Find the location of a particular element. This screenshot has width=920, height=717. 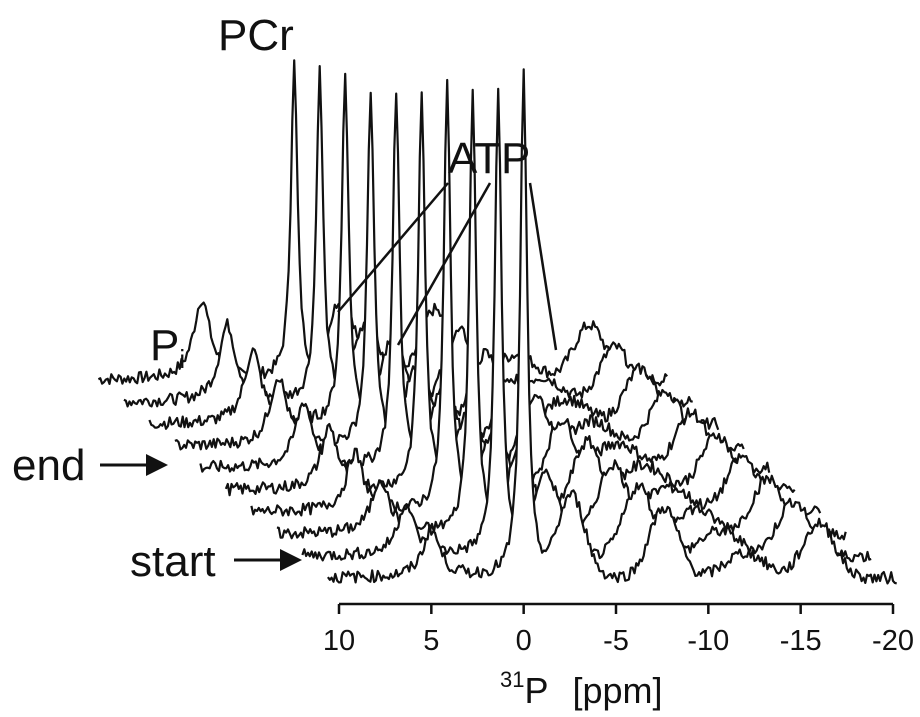

x-tick-label: 0 is located at coordinates (524, 641).